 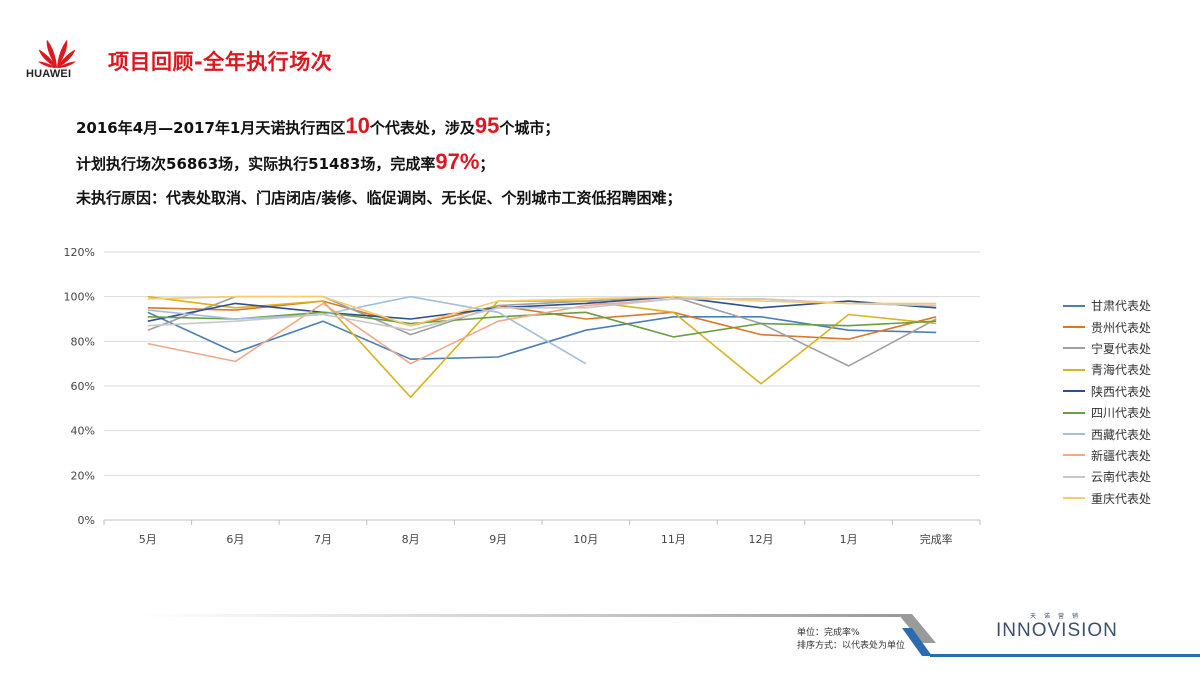 I want to click on x-tick-label: 5月, so click(x=148, y=539).